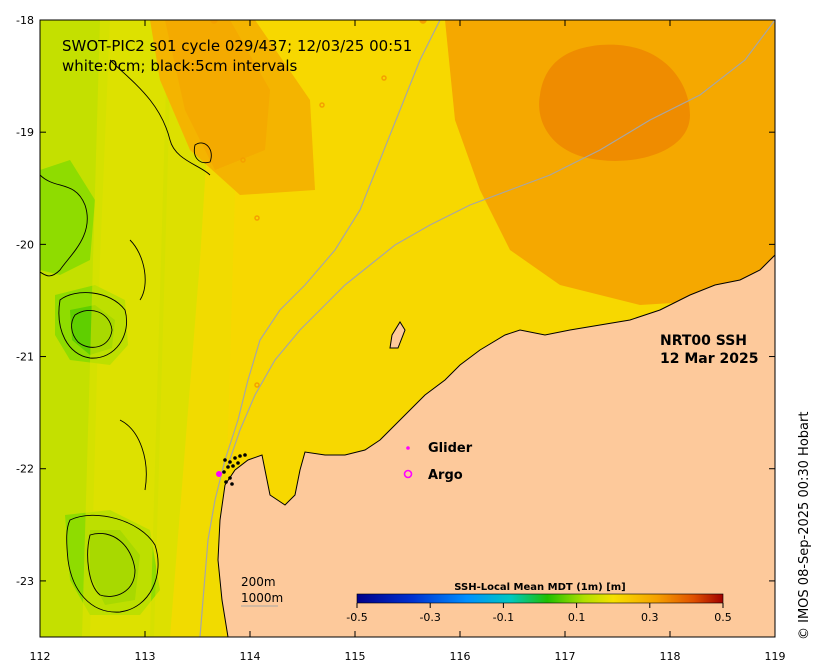 This screenshot has width=819, height=672. What do you see at coordinates (355, 656) in the screenshot?
I see `x-tick-label: 115` at bounding box center [355, 656].